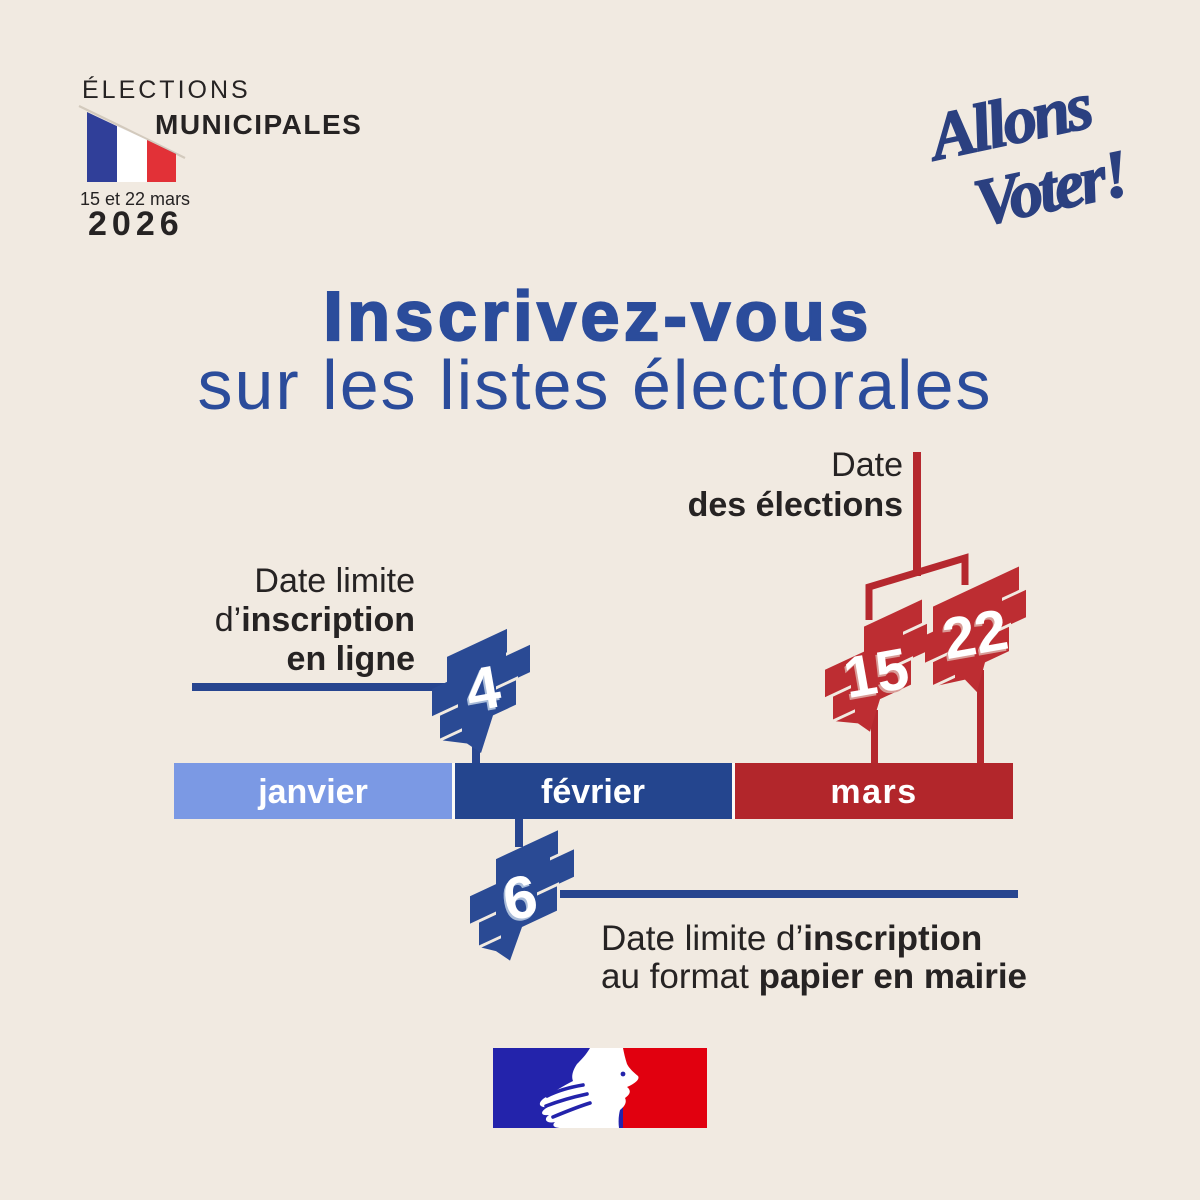 The width and height of the screenshot is (1200, 1200). I want to click on svg-text: février, so click(593, 792).